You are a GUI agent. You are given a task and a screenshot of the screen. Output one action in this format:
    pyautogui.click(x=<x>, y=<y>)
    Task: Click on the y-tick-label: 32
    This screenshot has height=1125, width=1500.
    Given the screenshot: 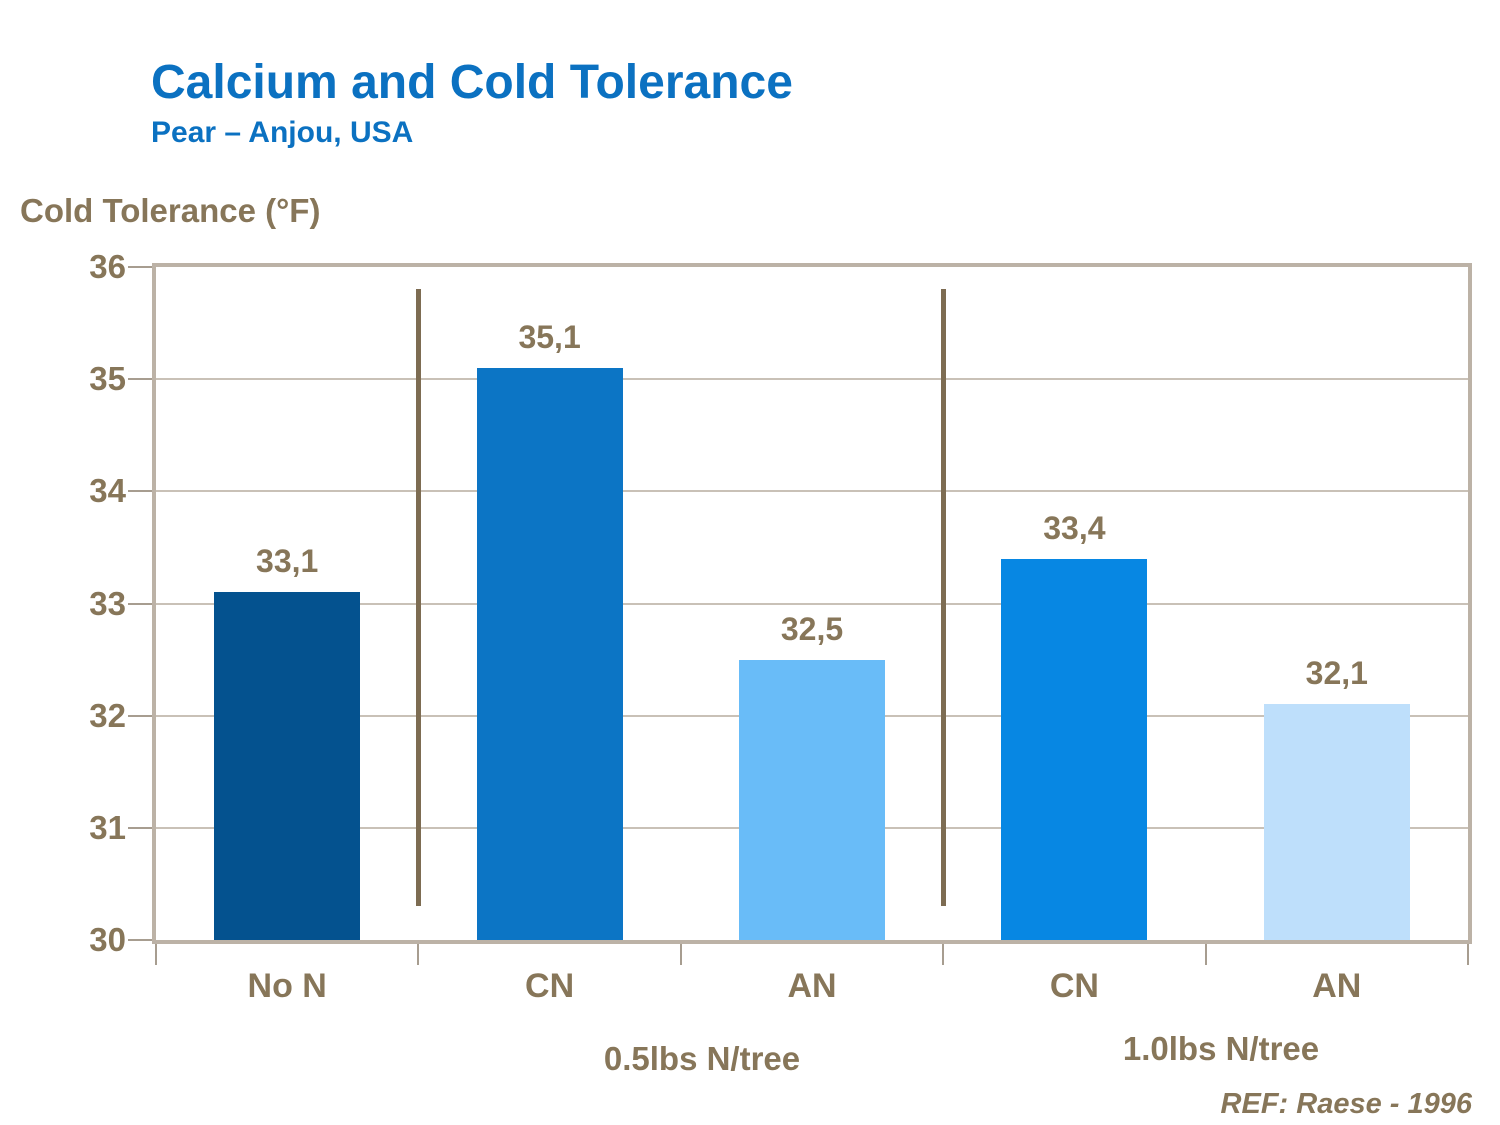 What is the action you would take?
    pyautogui.click(x=107, y=715)
    